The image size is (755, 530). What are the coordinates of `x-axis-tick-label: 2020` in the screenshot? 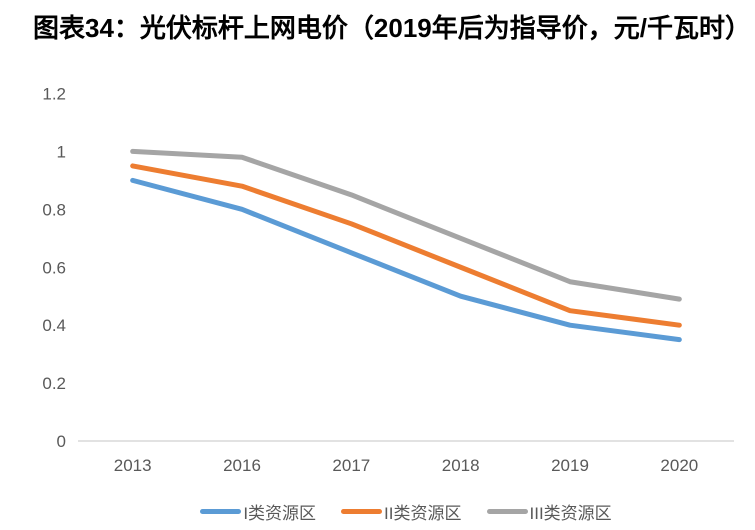 It's located at (679, 465).